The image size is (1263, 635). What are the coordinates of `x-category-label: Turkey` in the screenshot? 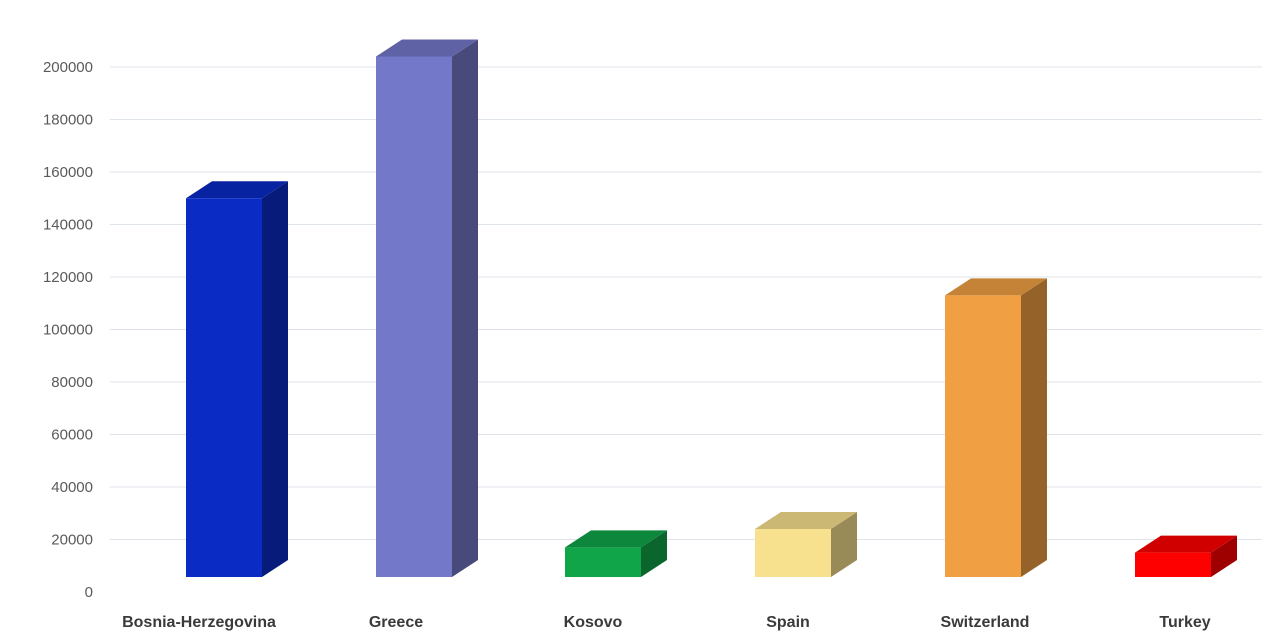 It's located at (1184, 622).